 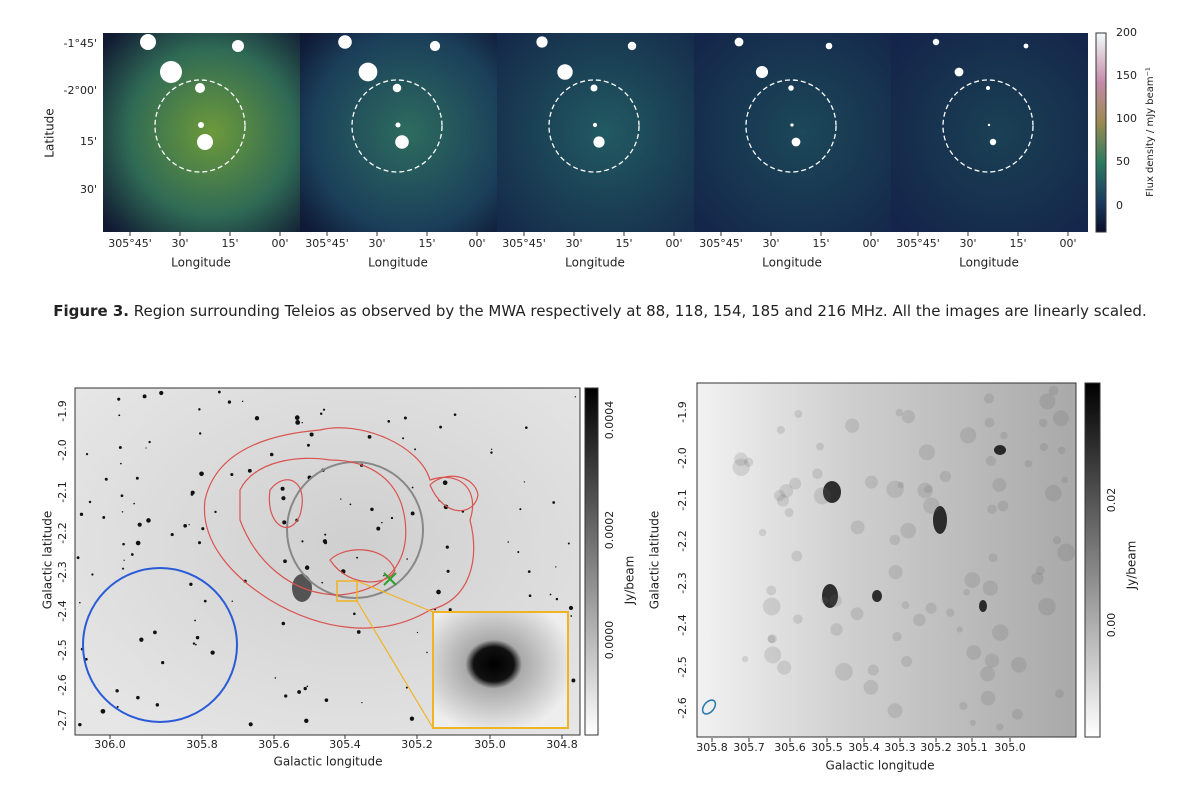 I want to click on x-axis-label: Longitude, so click(x=398, y=263).